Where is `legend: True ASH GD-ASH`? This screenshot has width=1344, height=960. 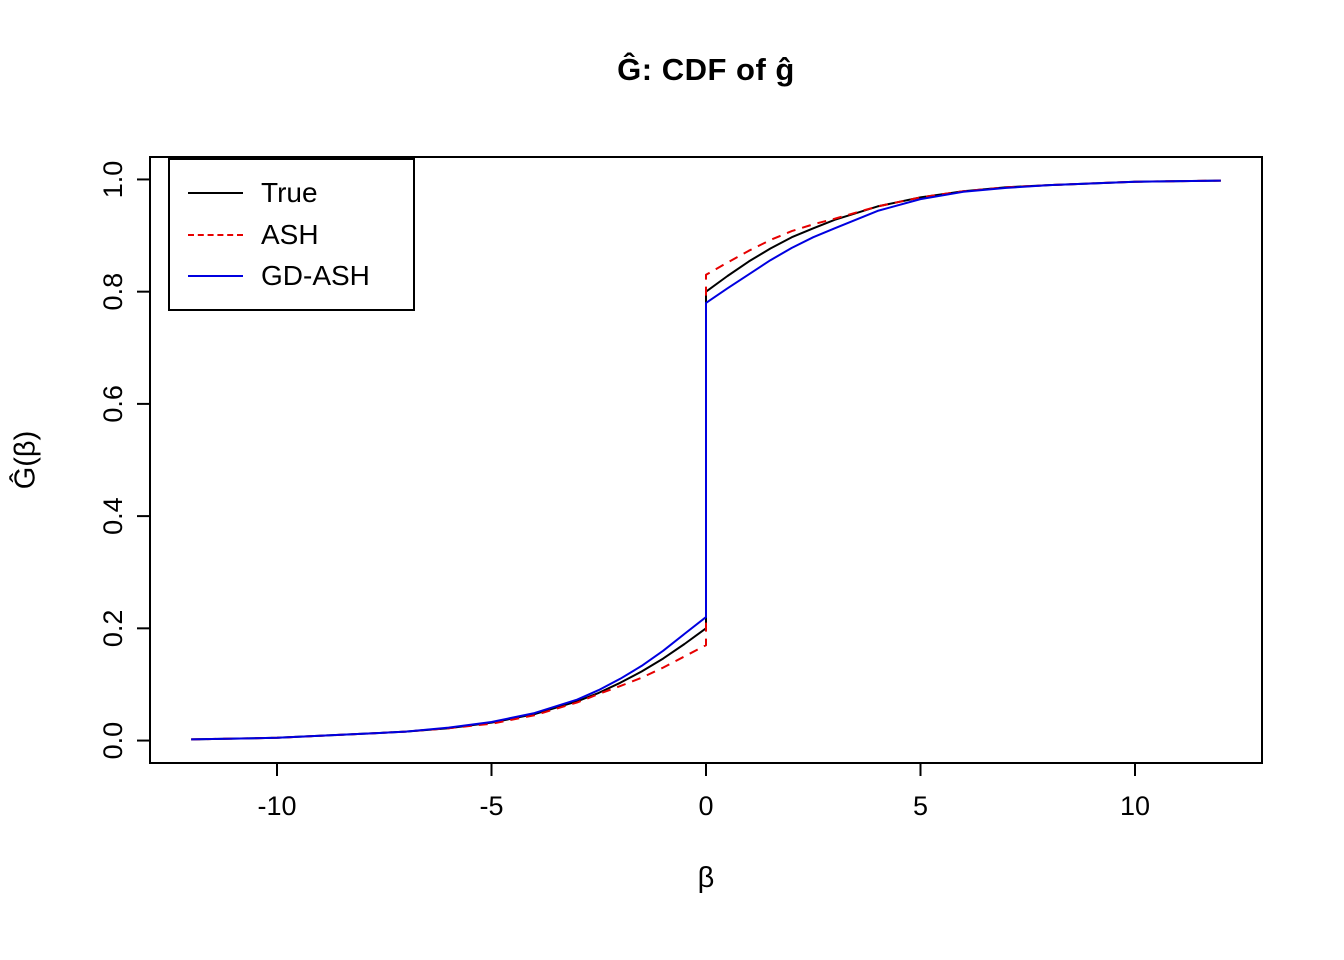 legend: True ASH GD-ASH is located at coordinates (291, 234).